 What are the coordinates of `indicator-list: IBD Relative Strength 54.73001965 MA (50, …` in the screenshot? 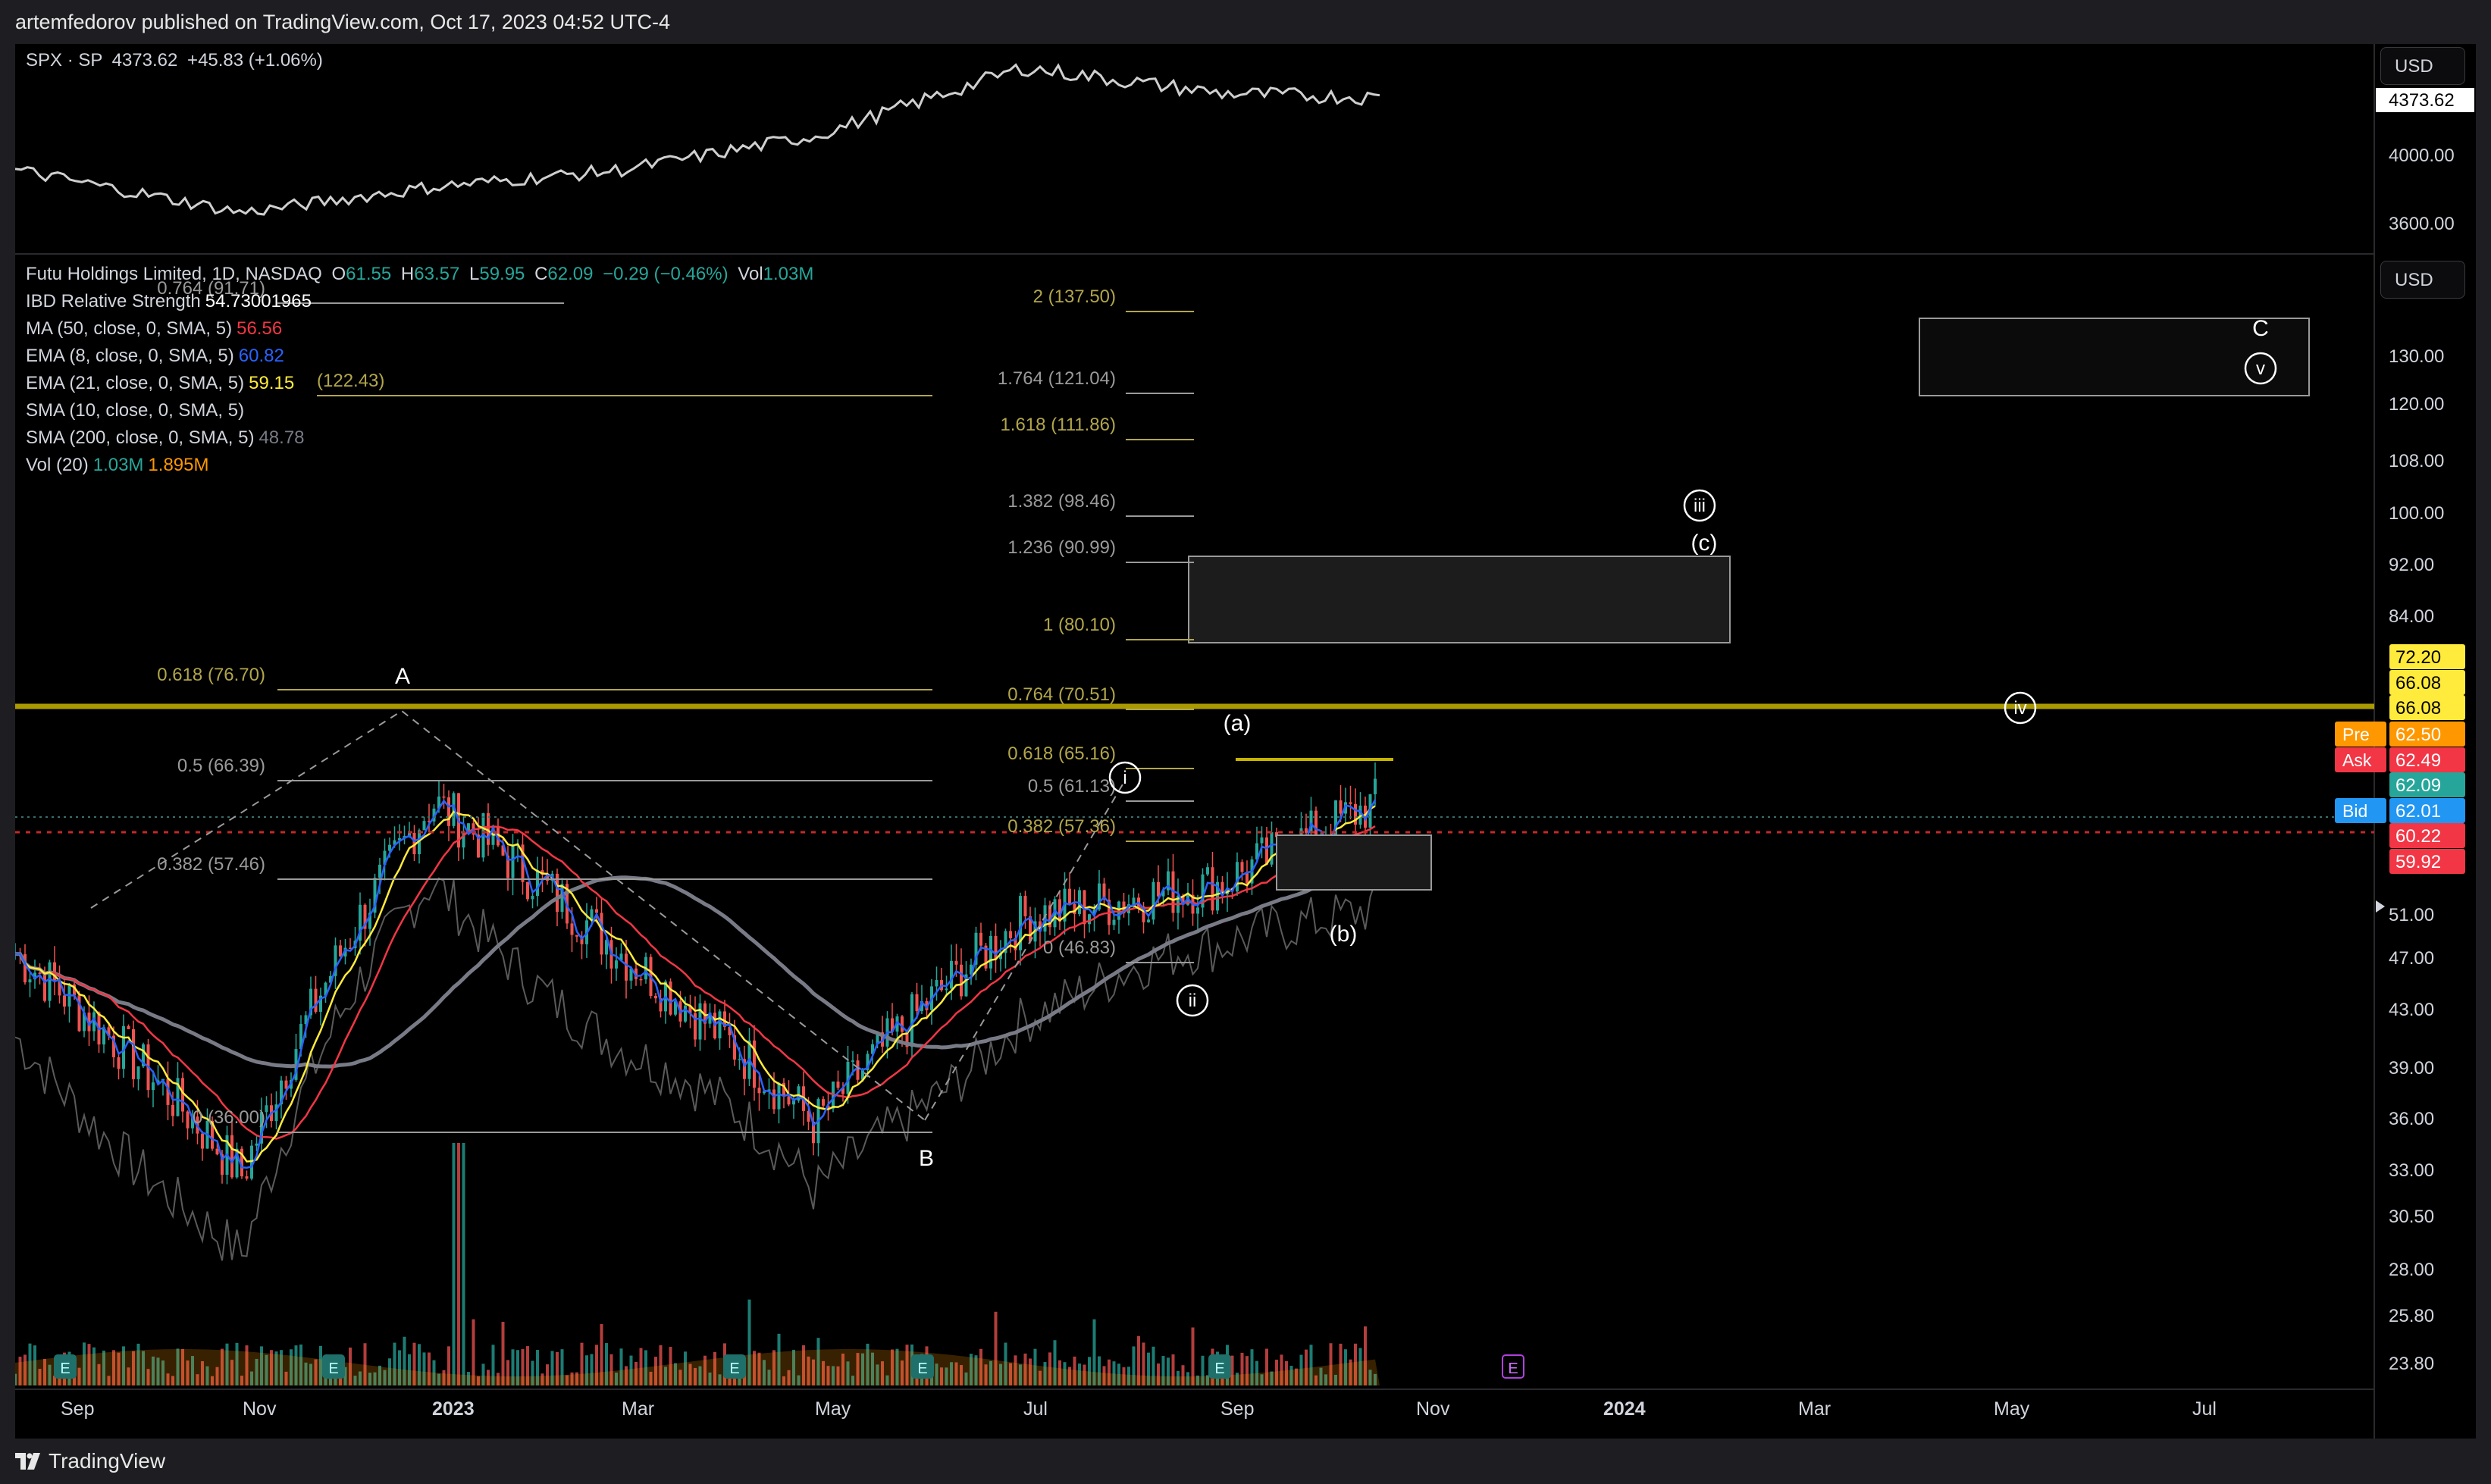 It's located at (419, 382).